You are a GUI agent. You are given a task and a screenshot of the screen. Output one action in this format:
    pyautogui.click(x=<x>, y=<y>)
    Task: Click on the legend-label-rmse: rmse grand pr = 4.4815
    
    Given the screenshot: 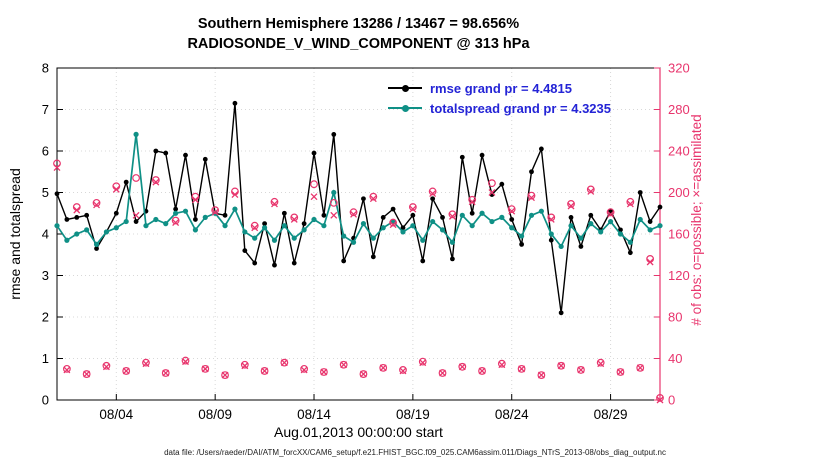 What is the action you would take?
    pyautogui.click(x=501, y=88)
    